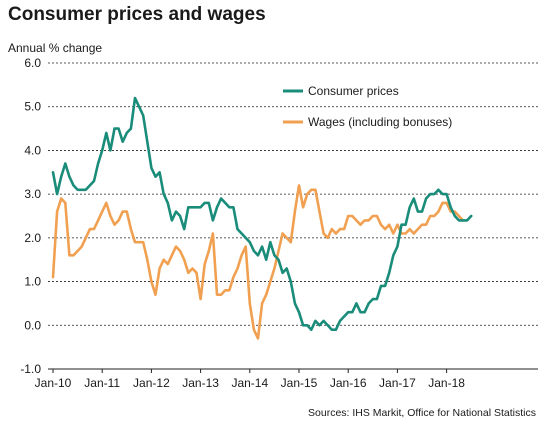  Describe the element at coordinates (348, 383) in the screenshot. I see `x-tick-label: Jan-16` at that location.